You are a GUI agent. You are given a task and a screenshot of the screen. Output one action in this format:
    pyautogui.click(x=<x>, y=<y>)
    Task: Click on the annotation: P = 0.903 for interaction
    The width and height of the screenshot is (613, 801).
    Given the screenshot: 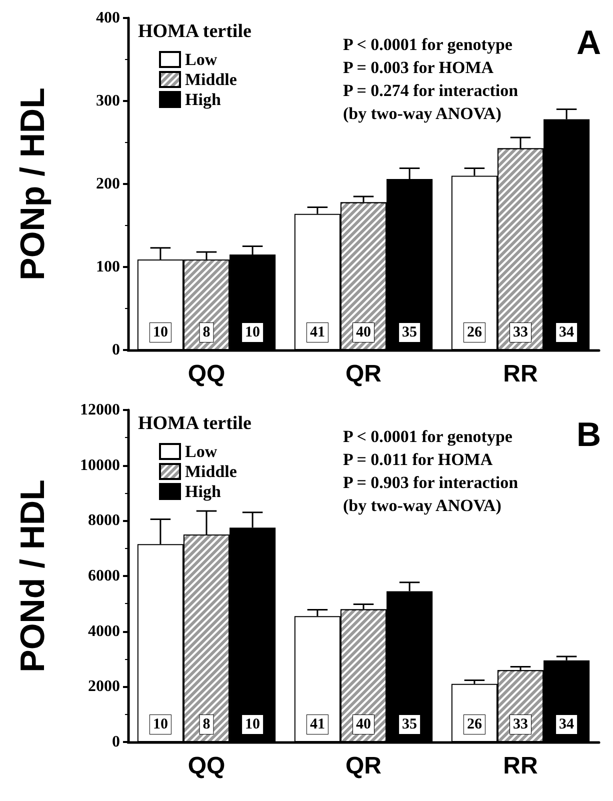 What is the action you would take?
    pyautogui.click(x=431, y=482)
    